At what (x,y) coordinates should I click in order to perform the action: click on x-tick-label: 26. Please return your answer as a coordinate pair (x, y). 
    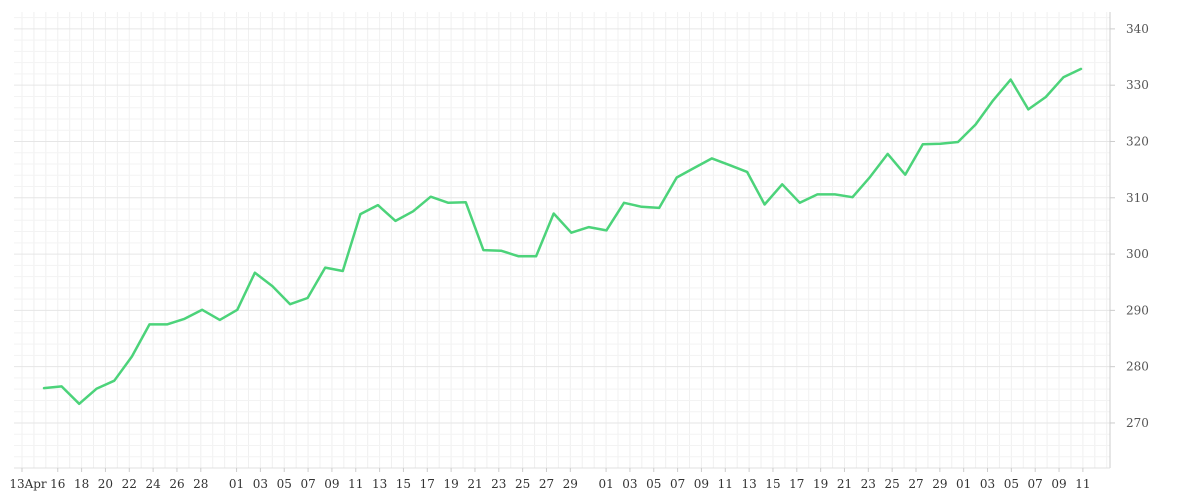
    Looking at the image, I should click on (176, 484).